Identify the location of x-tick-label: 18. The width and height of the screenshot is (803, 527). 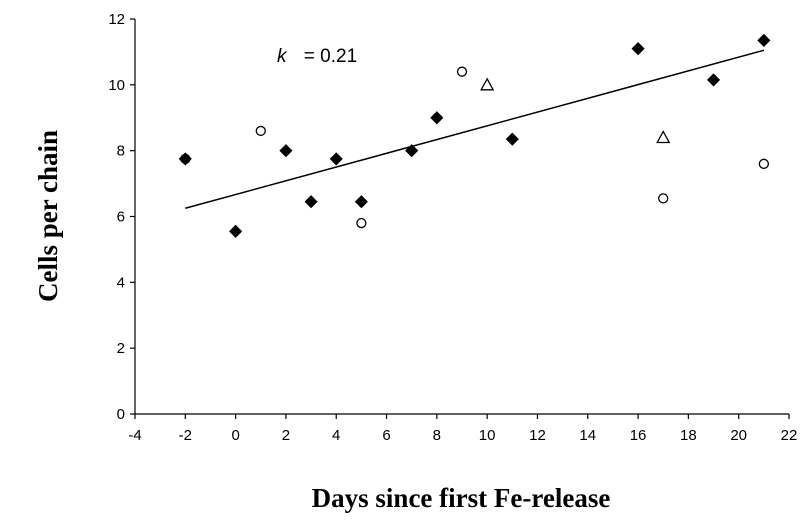
(688, 435).